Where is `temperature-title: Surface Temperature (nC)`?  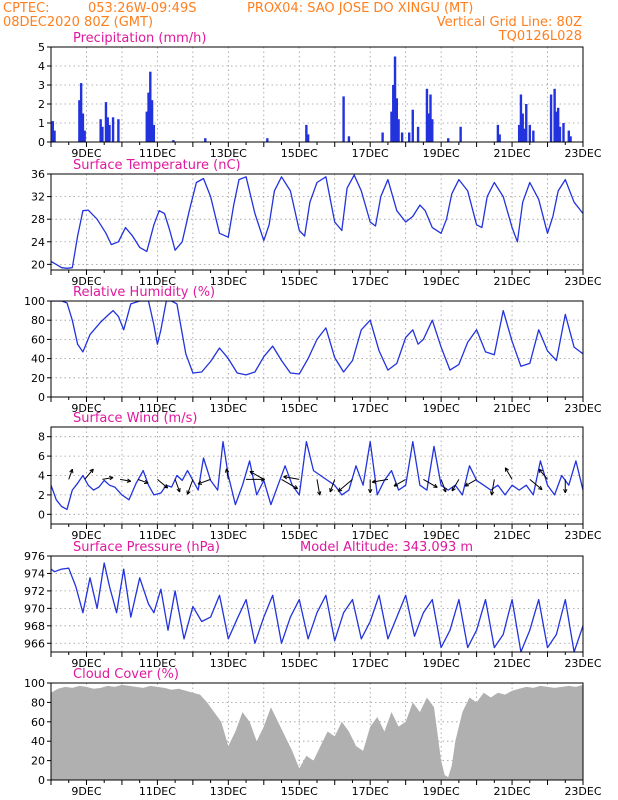 temperature-title: Surface Temperature (nC) is located at coordinates (157, 165).